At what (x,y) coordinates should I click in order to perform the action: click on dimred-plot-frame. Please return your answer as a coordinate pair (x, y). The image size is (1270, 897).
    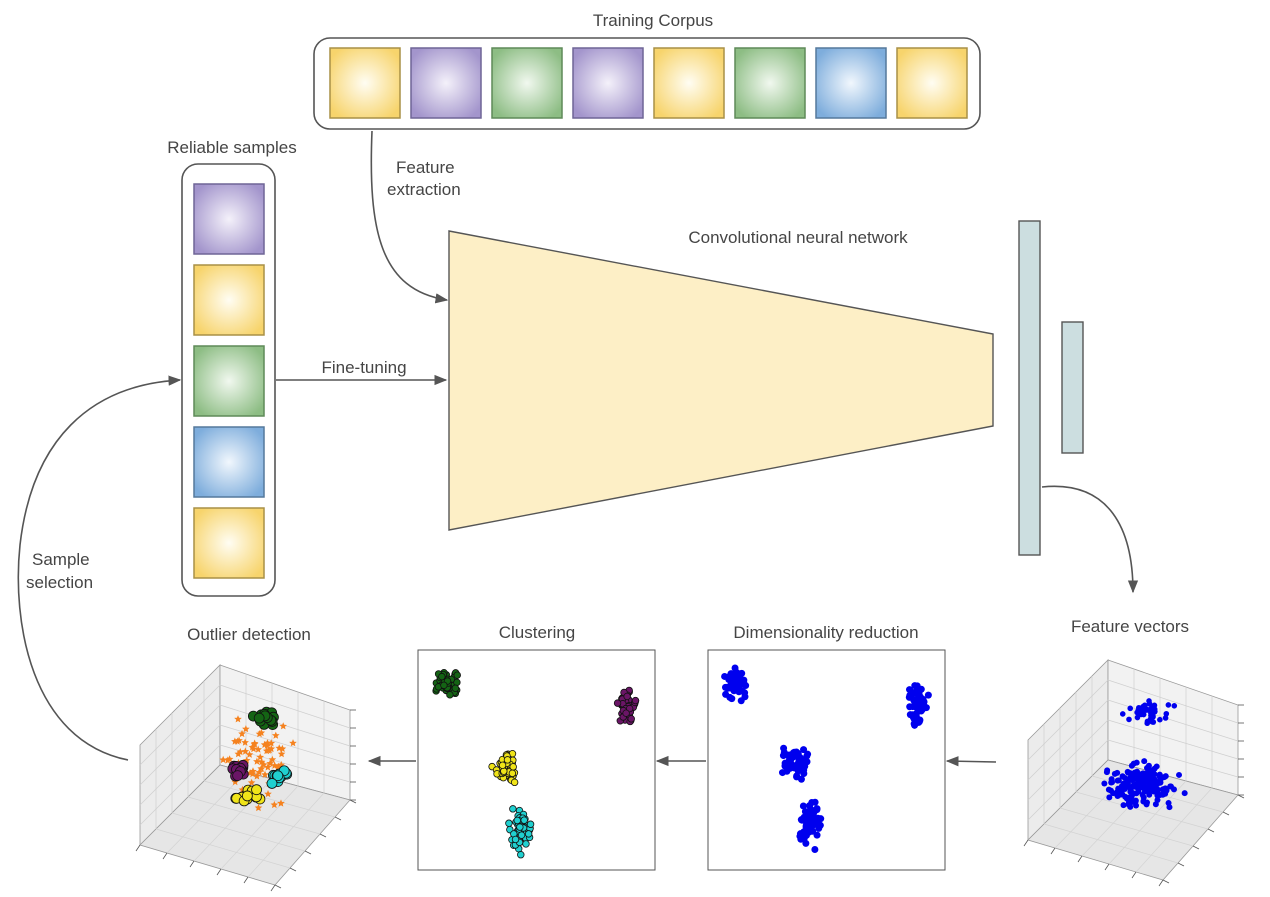
    Looking at the image, I should click on (826, 760).